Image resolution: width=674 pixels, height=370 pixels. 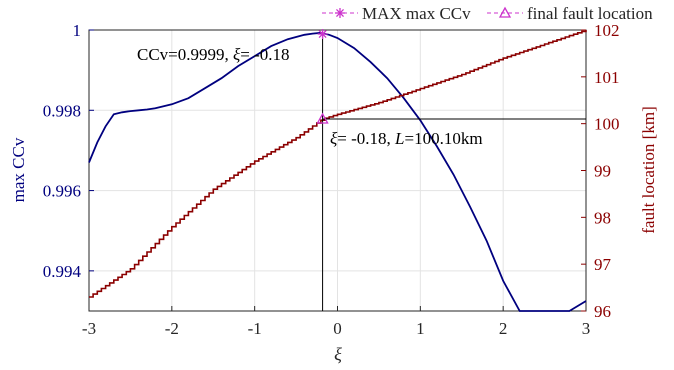 I want to click on fault-annotation-d: =100.10km, so click(x=444, y=138).